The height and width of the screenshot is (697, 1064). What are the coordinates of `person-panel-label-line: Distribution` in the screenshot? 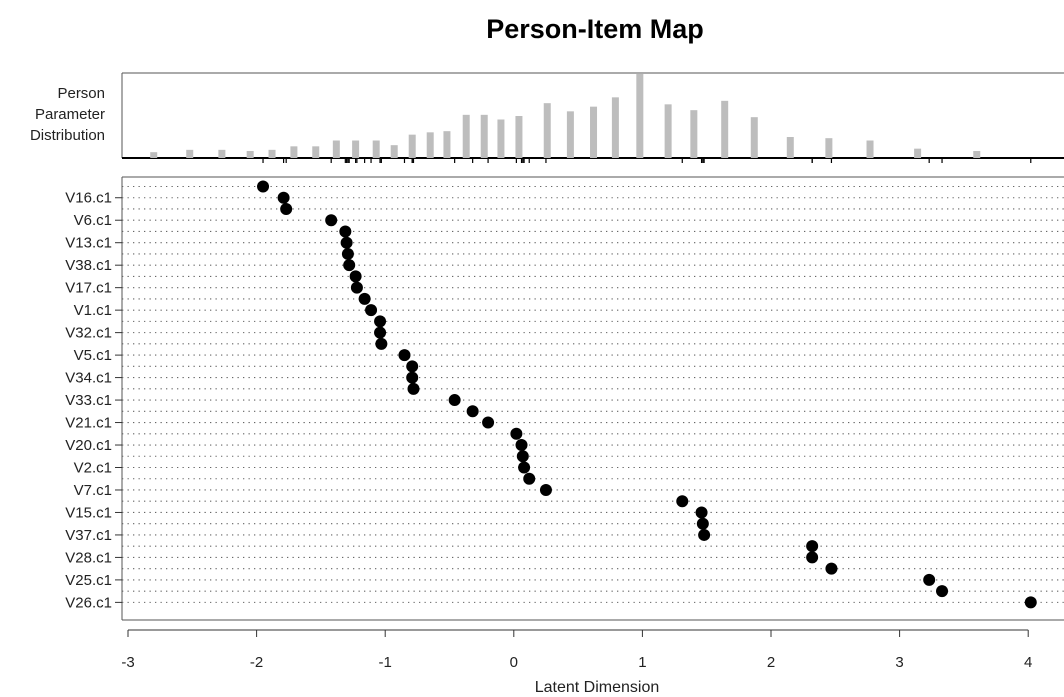 It's located at (67, 135).